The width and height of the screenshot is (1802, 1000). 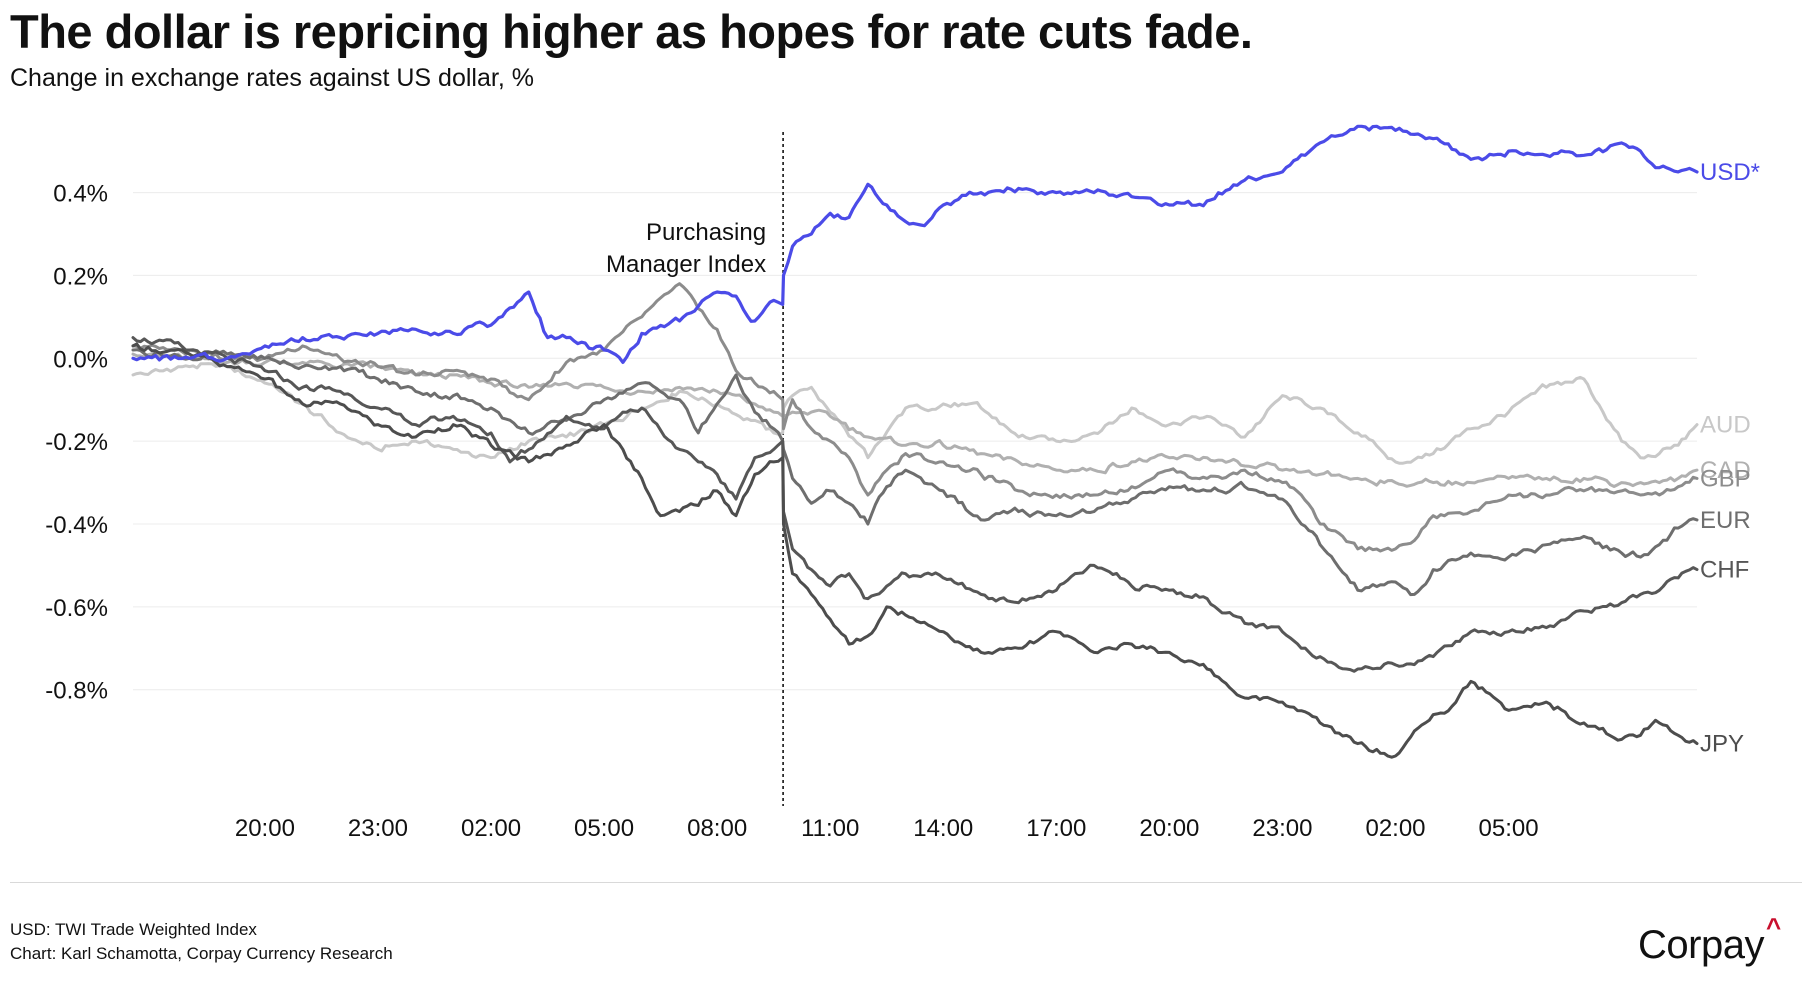 I want to click on y-tick-label: 0.4%, so click(x=80, y=194).